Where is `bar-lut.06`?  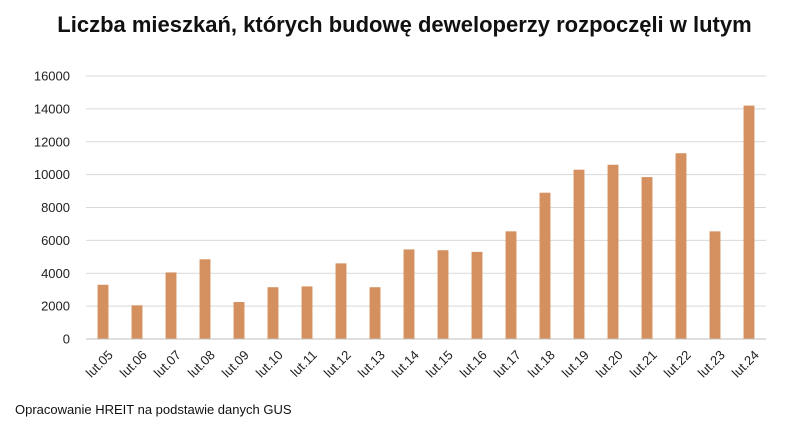 bar-lut.06 is located at coordinates (137, 322).